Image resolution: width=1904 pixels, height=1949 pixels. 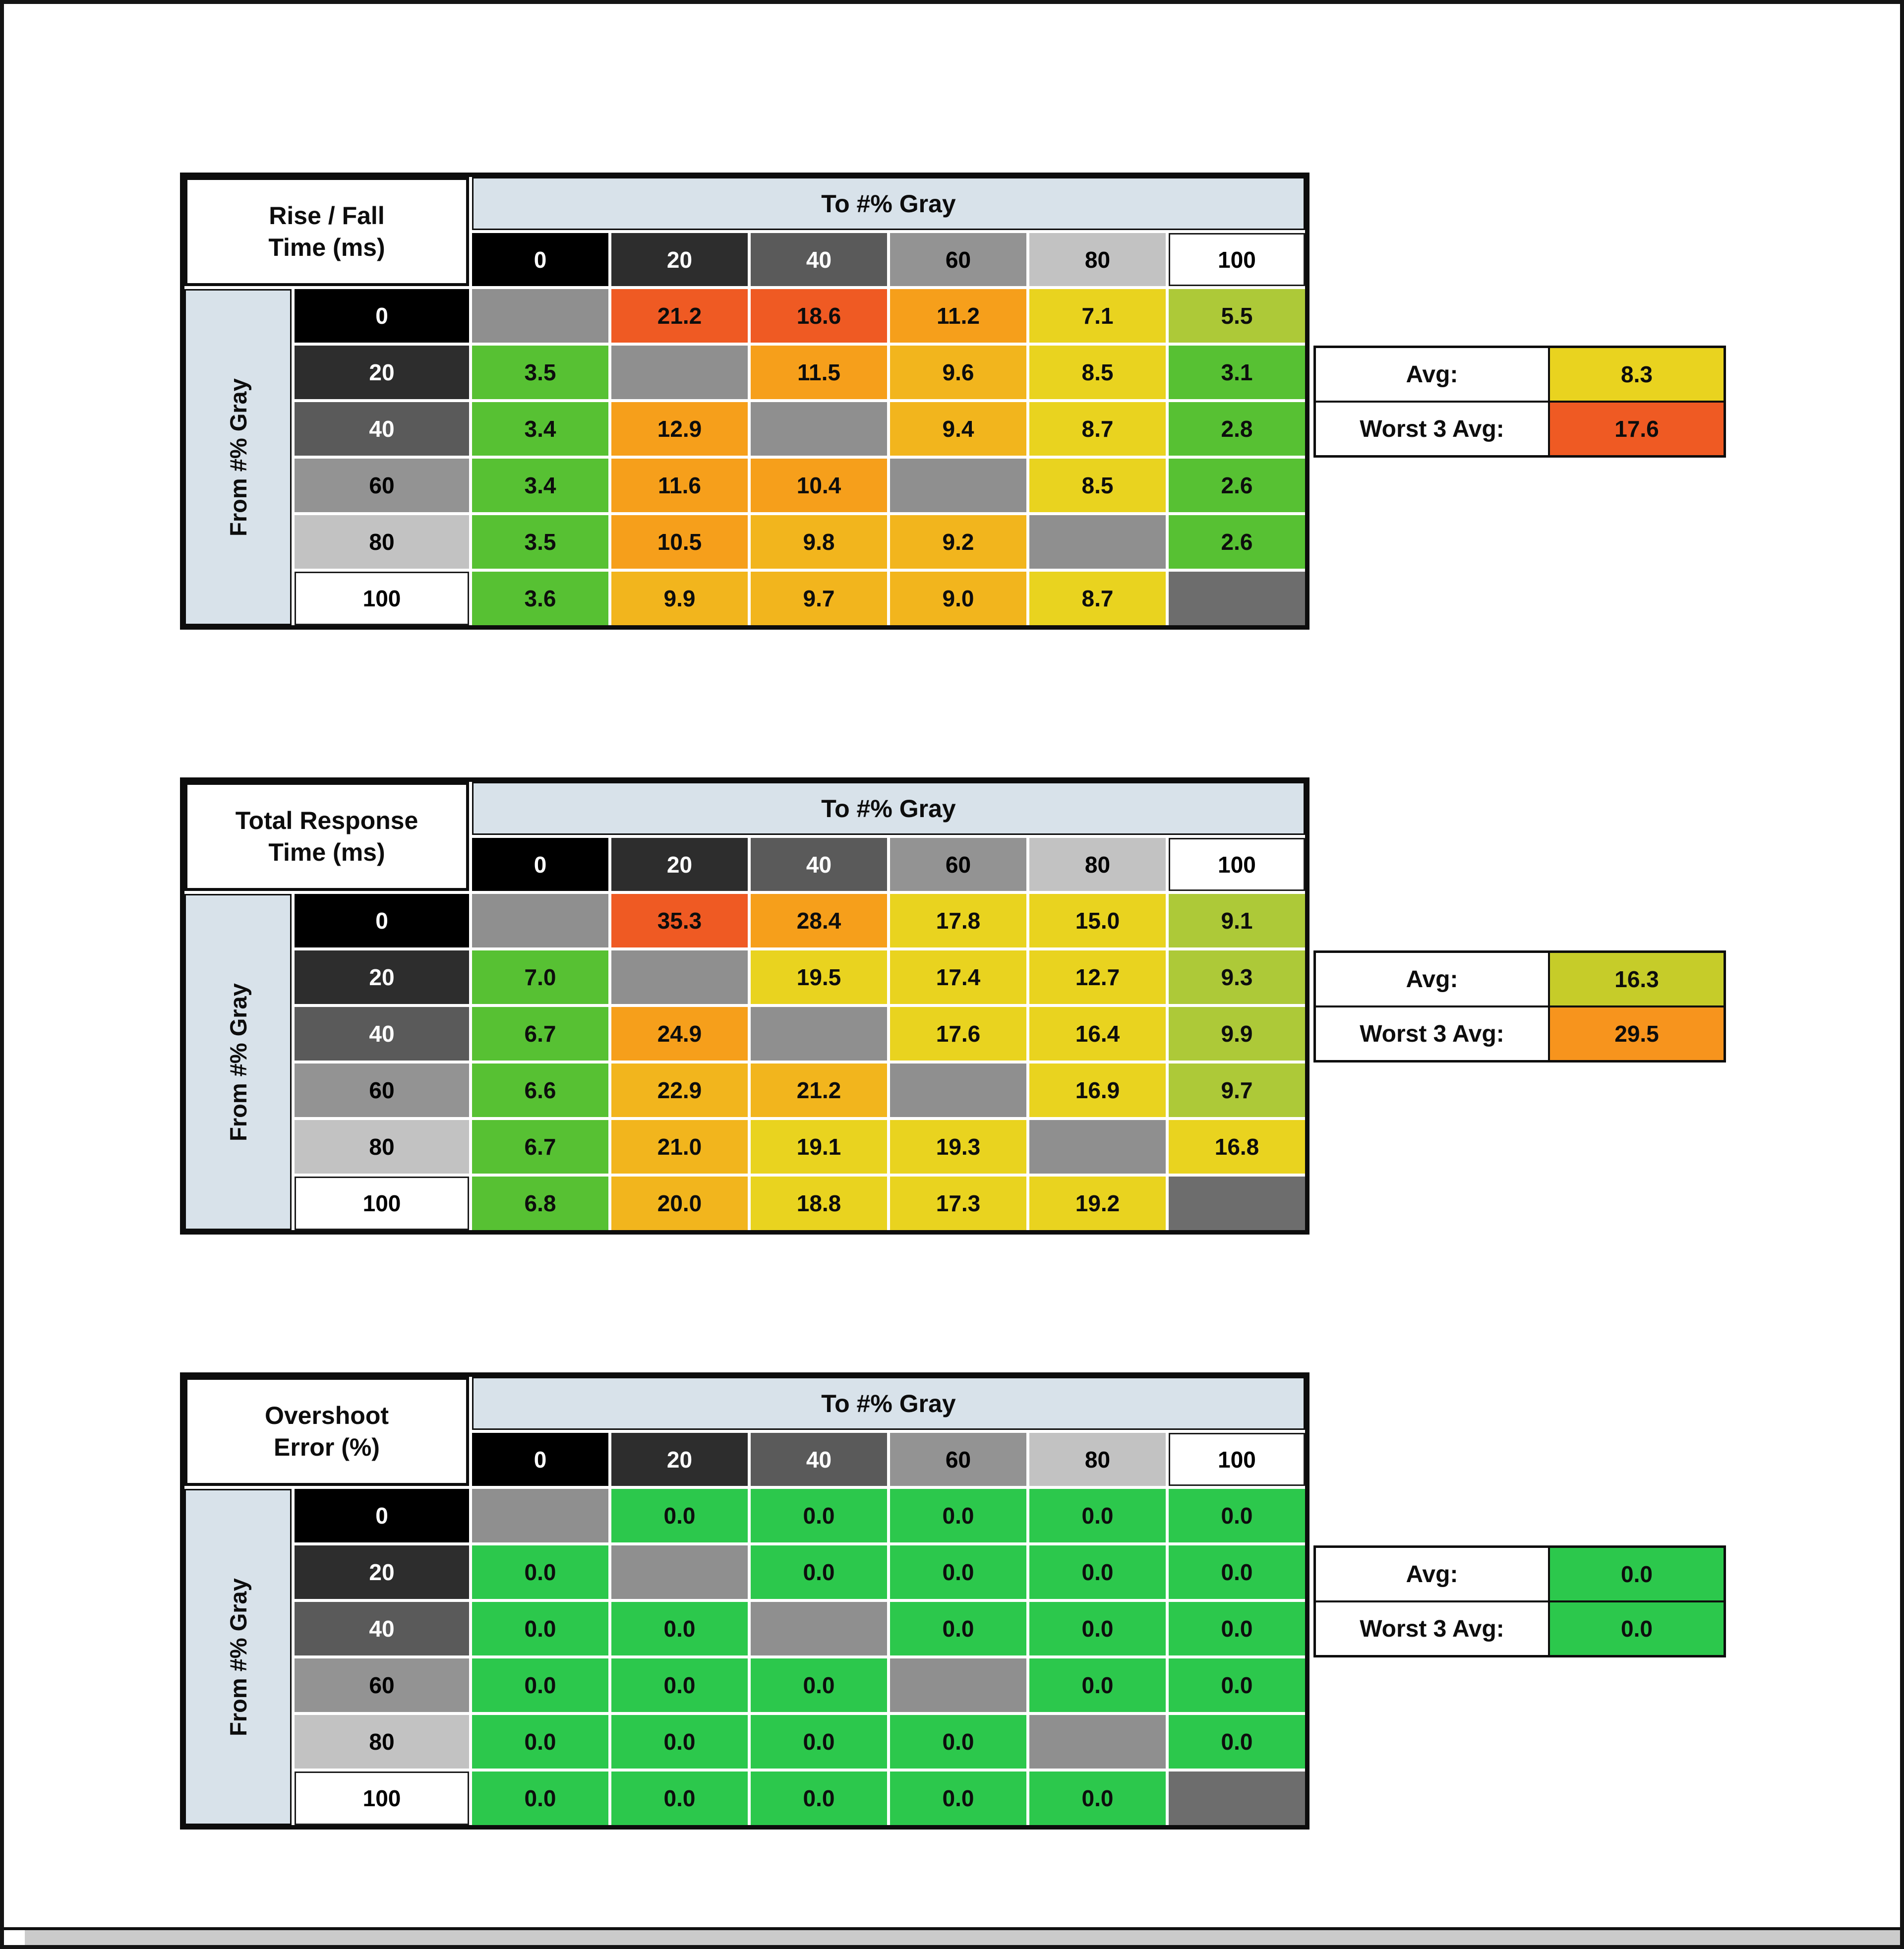 What do you see at coordinates (1237, 977) in the screenshot?
I see `cell-from-20-to-100: 9.3` at bounding box center [1237, 977].